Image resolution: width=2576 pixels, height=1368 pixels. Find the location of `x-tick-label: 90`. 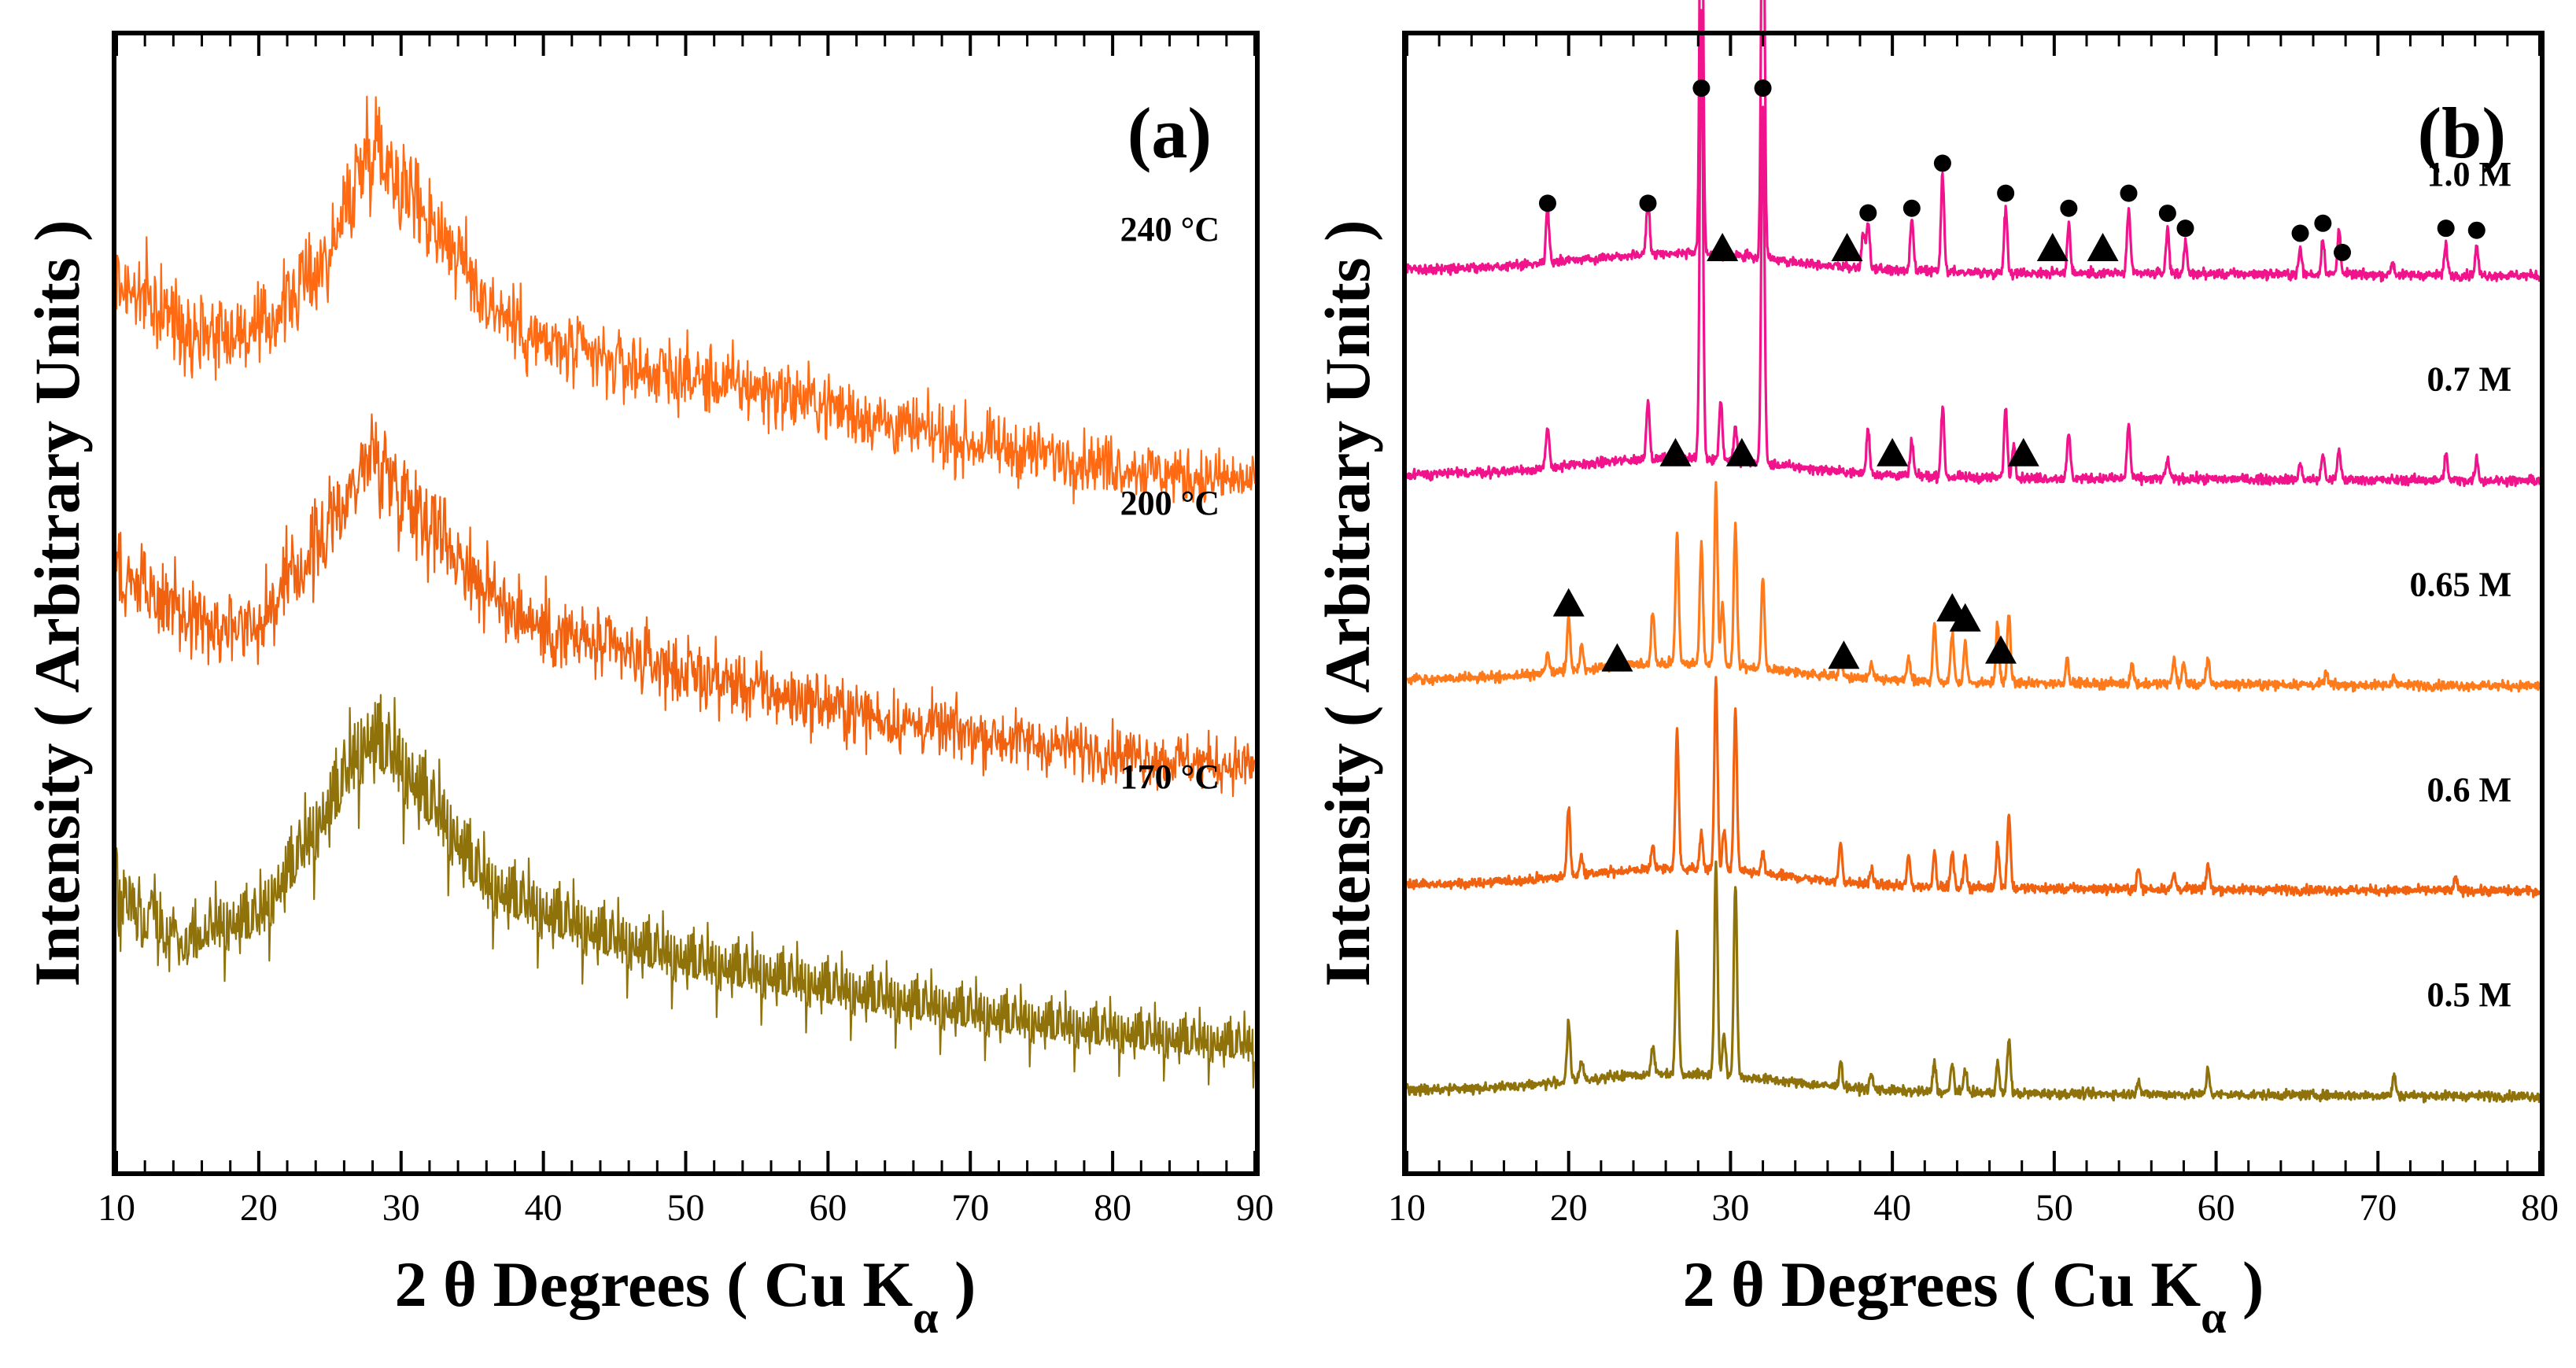

x-tick-label: 90 is located at coordinates (1255, 1208).